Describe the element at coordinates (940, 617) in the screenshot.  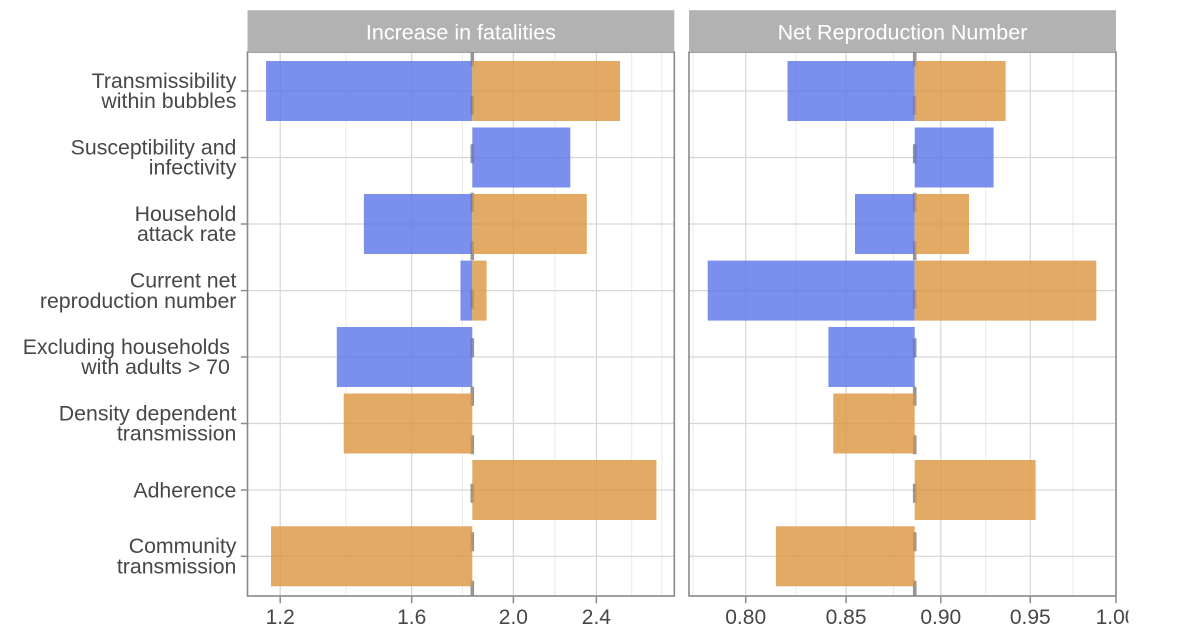
I see `svg-text: 0.90` at that location.